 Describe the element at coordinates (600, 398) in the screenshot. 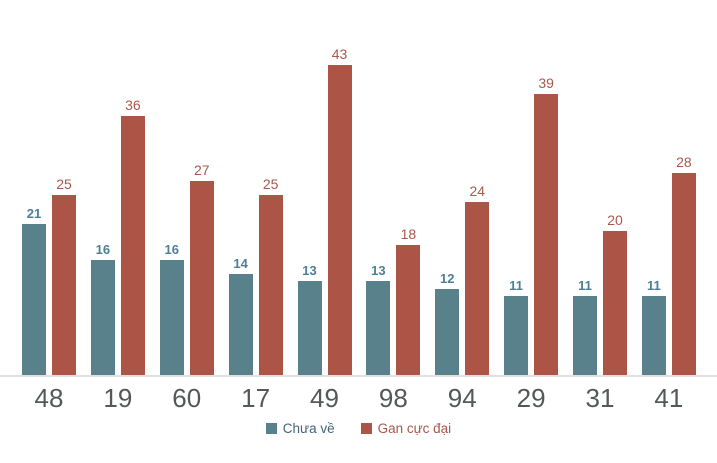

I see `x-axis-label: 31` at that location.